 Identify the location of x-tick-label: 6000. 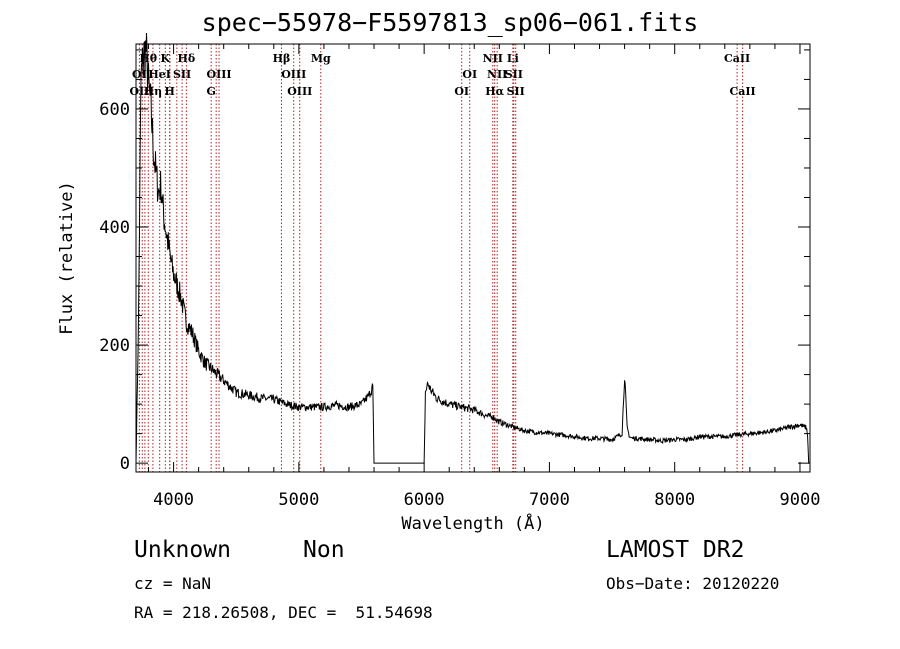
(424, 500).